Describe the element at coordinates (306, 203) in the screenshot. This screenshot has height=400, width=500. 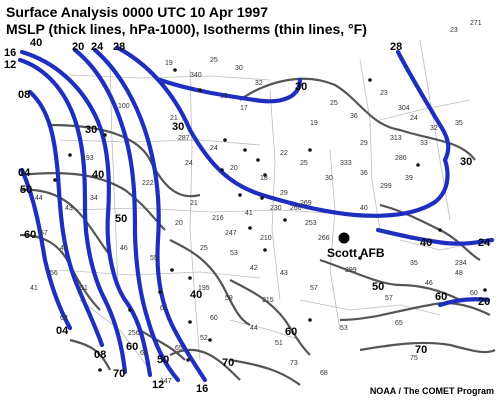
I see `station-value: 269` at that location.